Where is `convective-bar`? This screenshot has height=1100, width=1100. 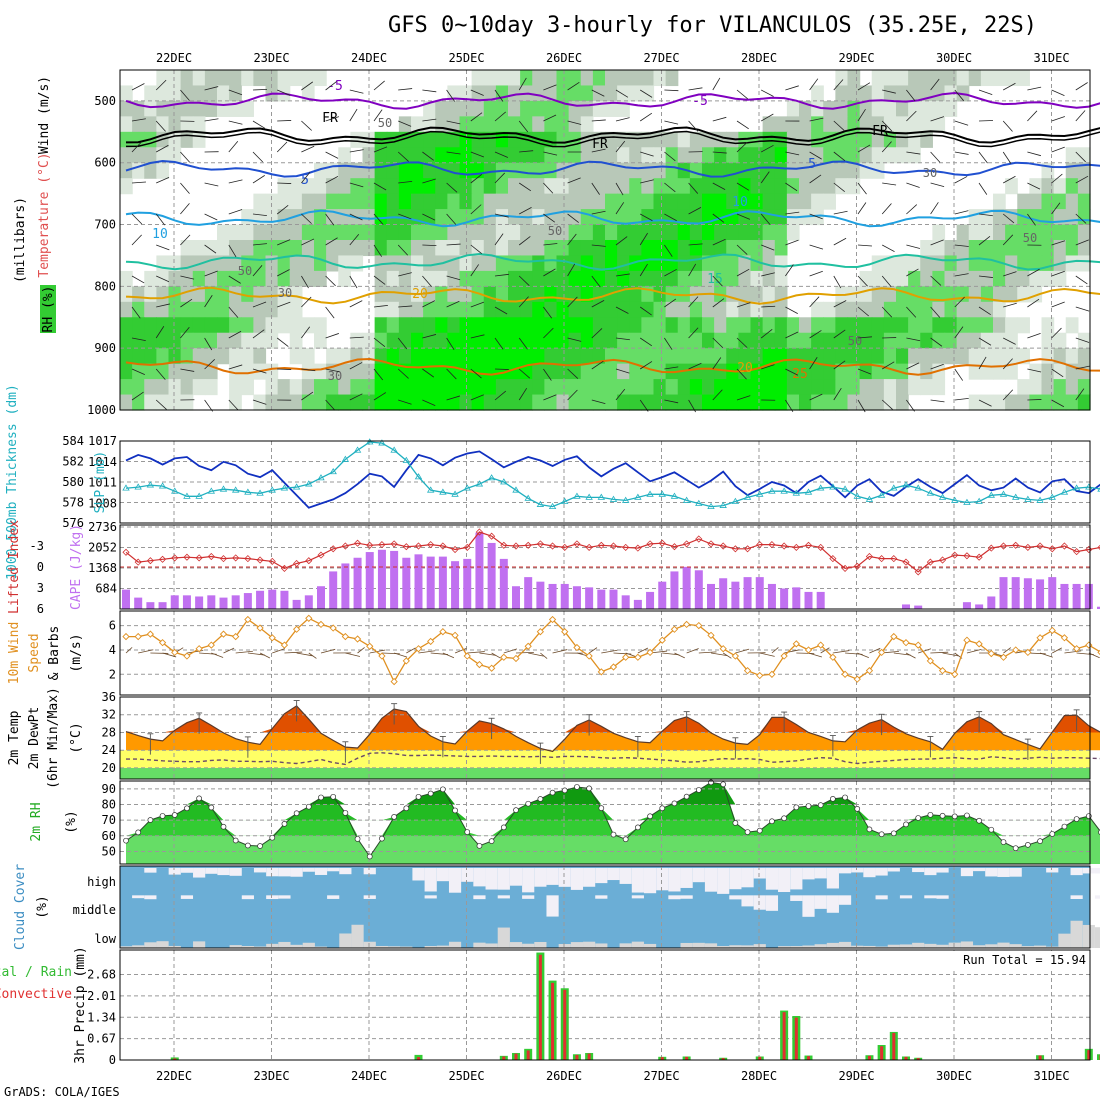
convective-bar is located at coordinates (687, 1058).